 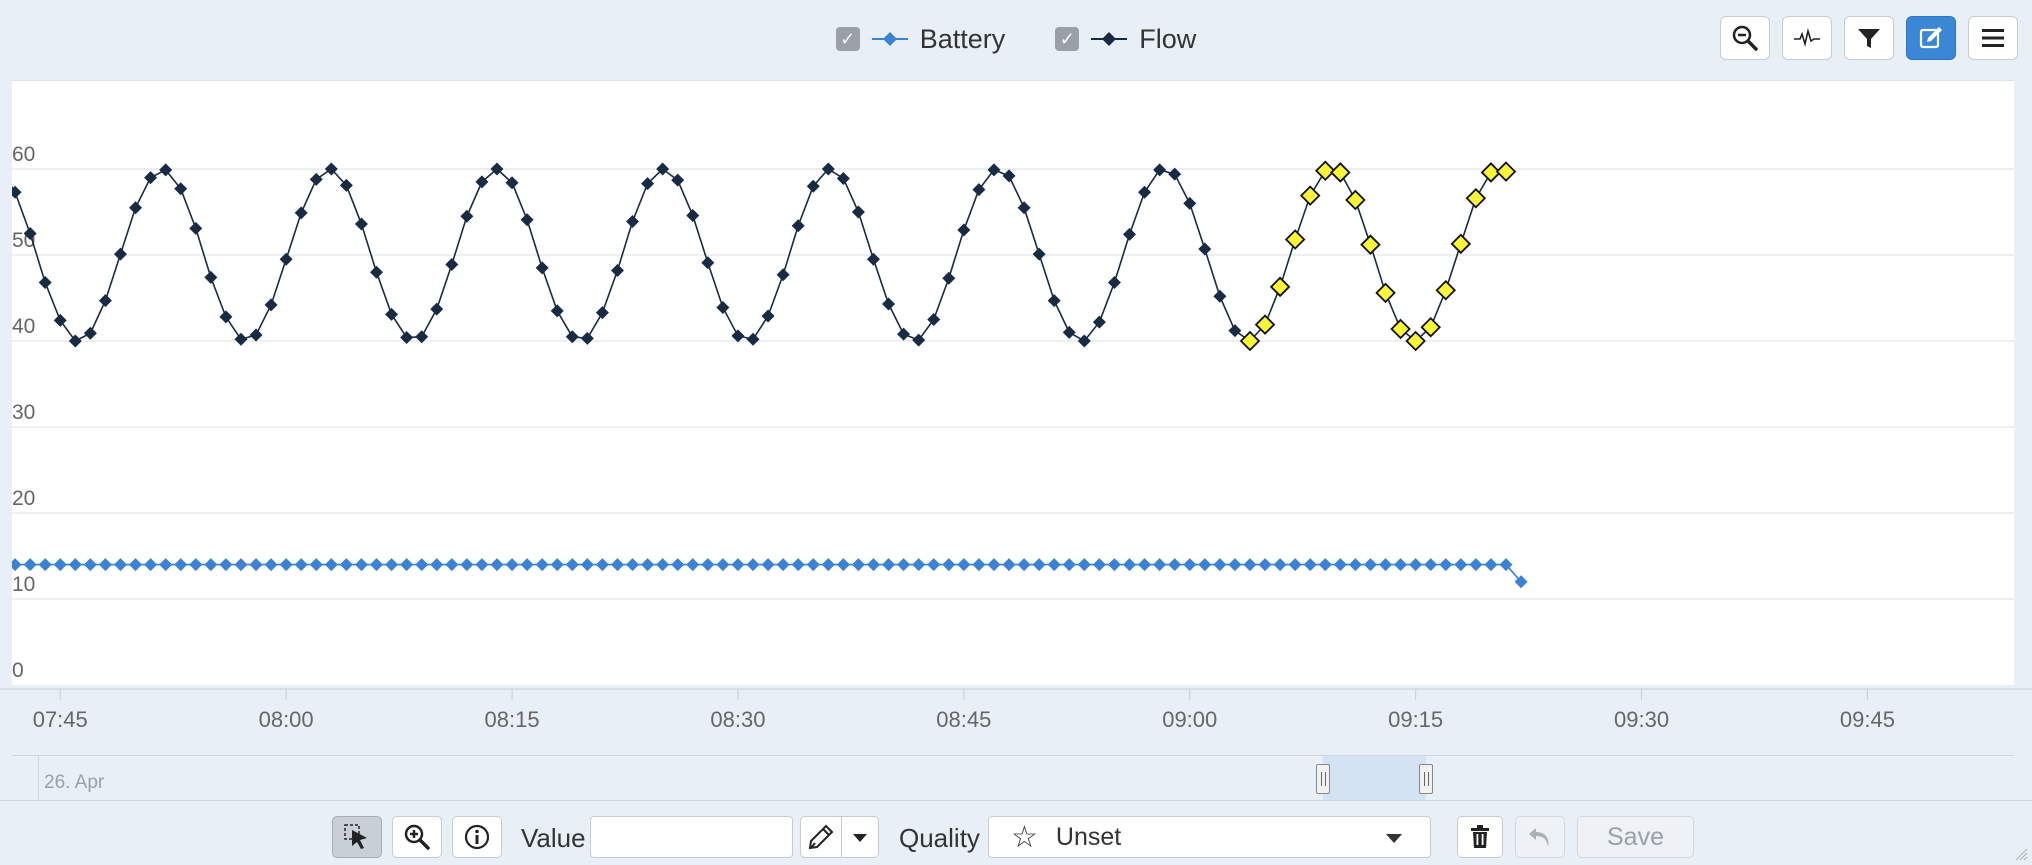 I want to click on delete-button, so click(x=1480, y=837).